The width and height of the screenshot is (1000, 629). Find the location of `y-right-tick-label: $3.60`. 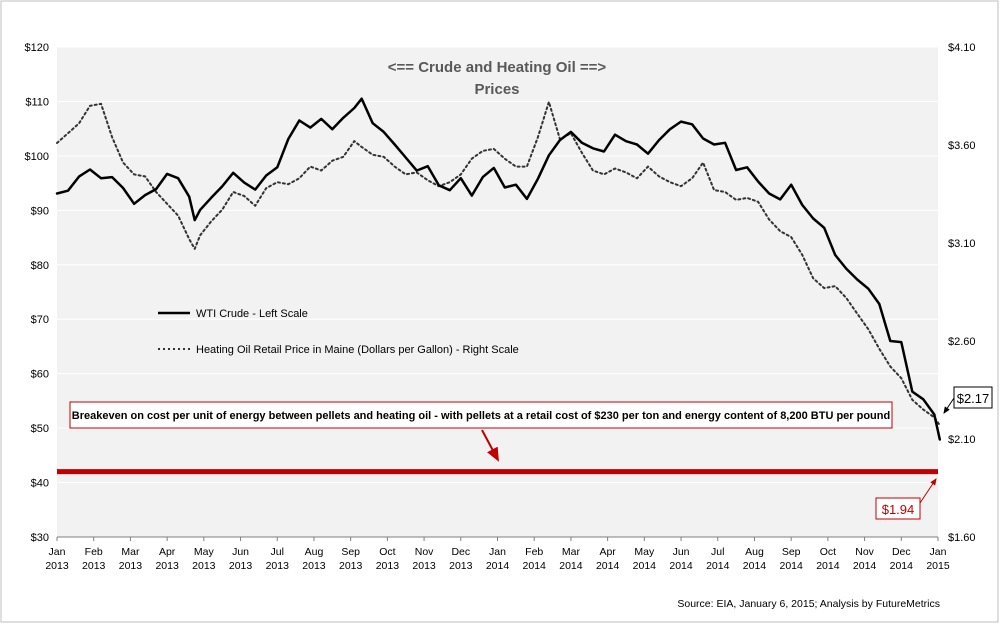

y-right-tick-label: $3.60 is located at coordinates (962, 146).